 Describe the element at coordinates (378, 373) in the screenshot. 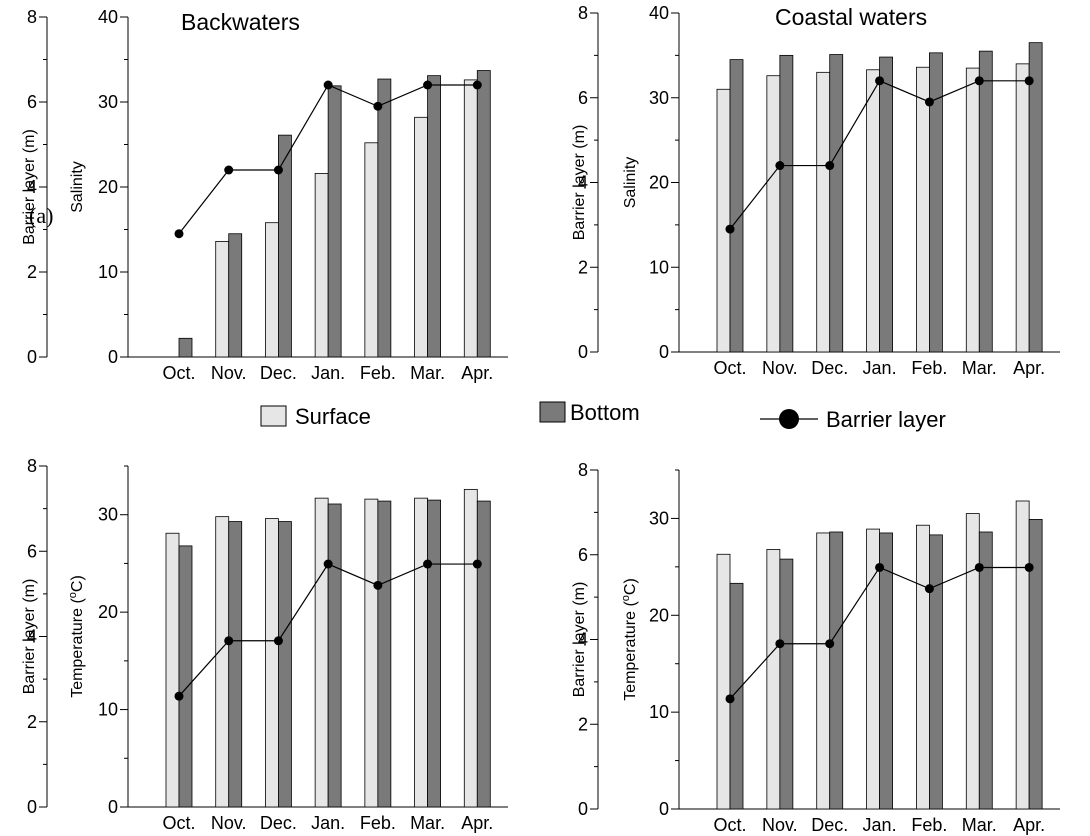

I see `x-tick-label: Feb.` at that location.